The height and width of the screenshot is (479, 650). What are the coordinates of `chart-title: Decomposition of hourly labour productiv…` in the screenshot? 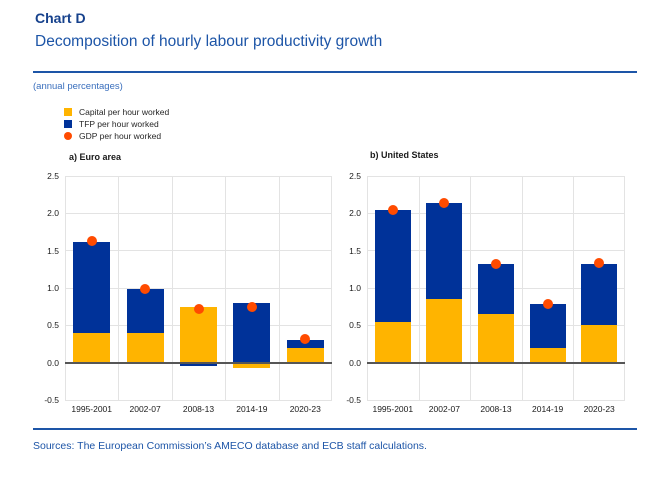 It's located at (209, 41).